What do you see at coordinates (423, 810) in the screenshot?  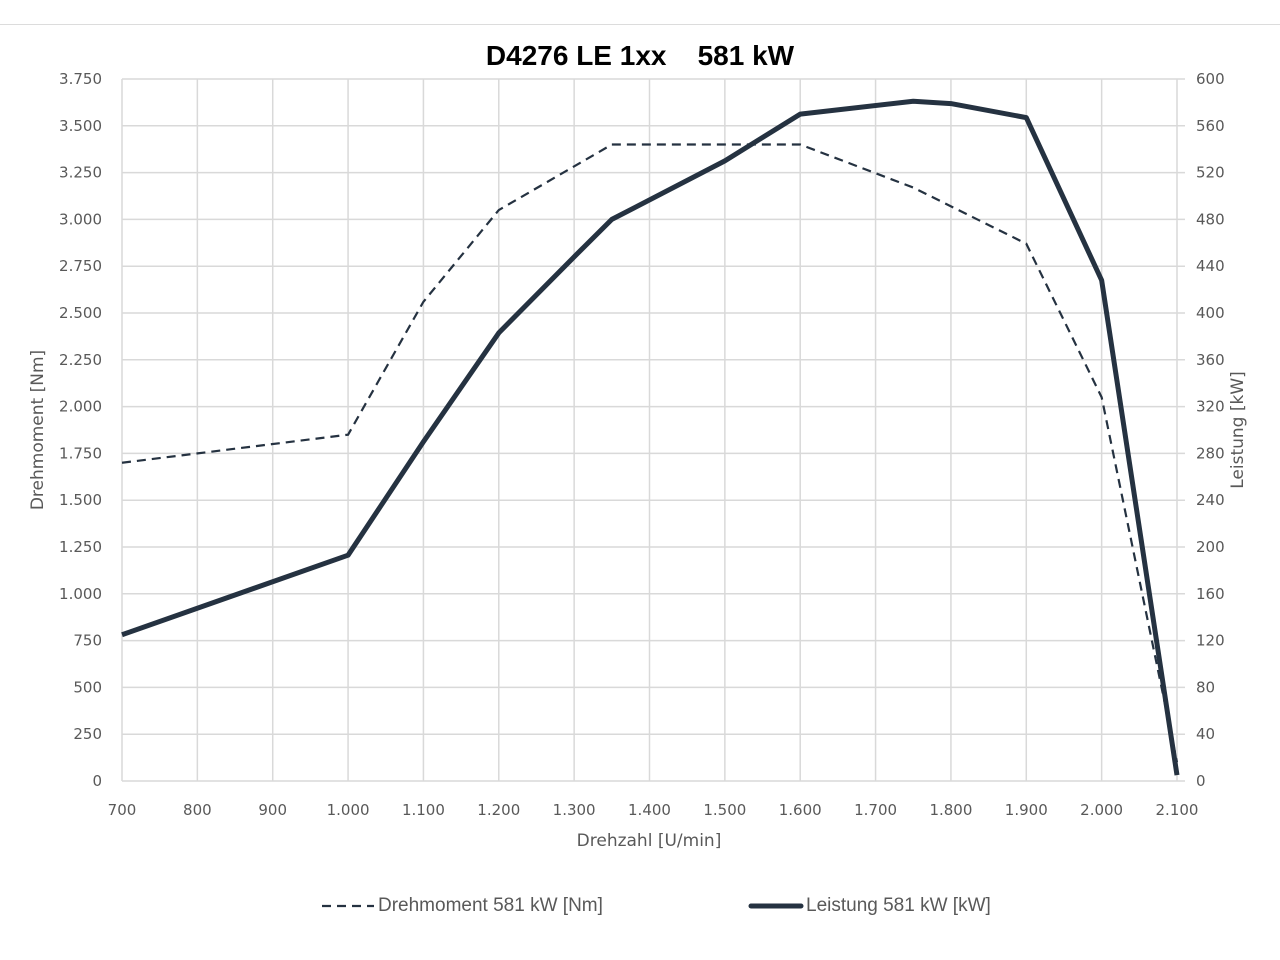 I see `x-tick-label: 1.100` at bounding box center [423, 810].